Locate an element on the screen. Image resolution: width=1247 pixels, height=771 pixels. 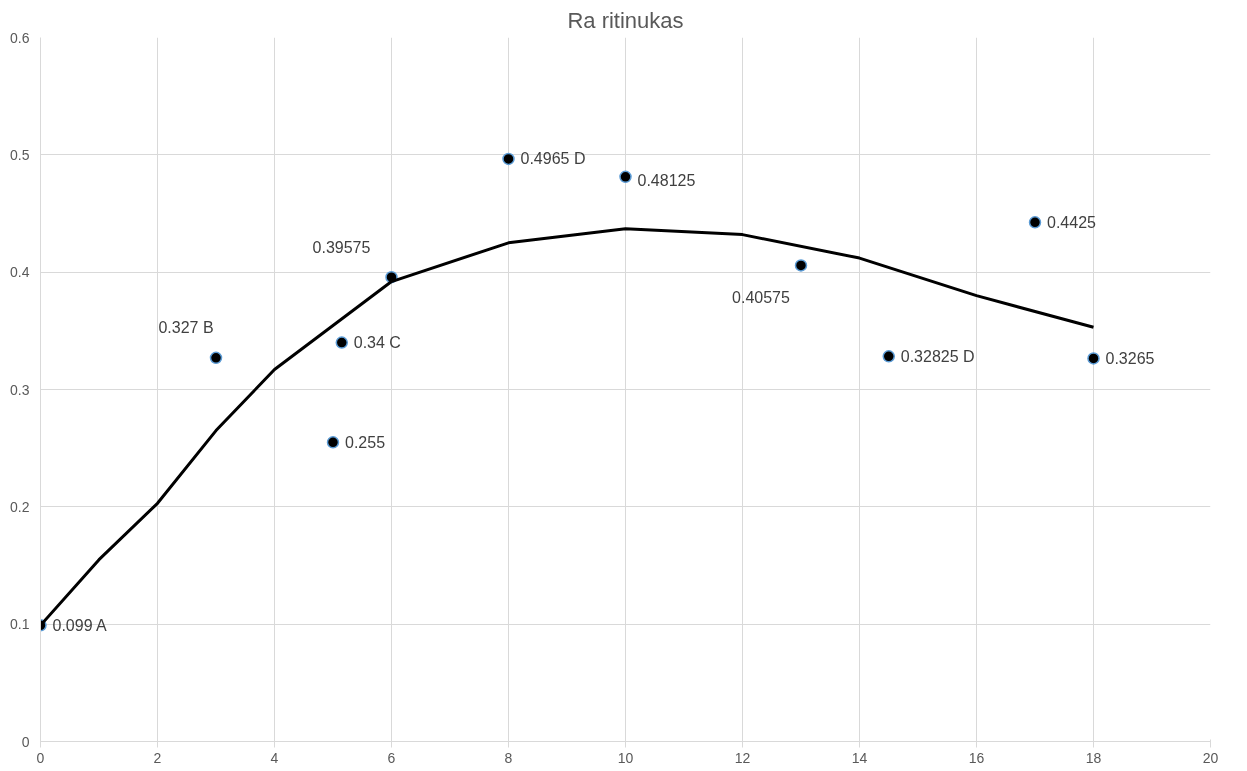
data-label: 0.32825 D is located at coordinates (937, 356).